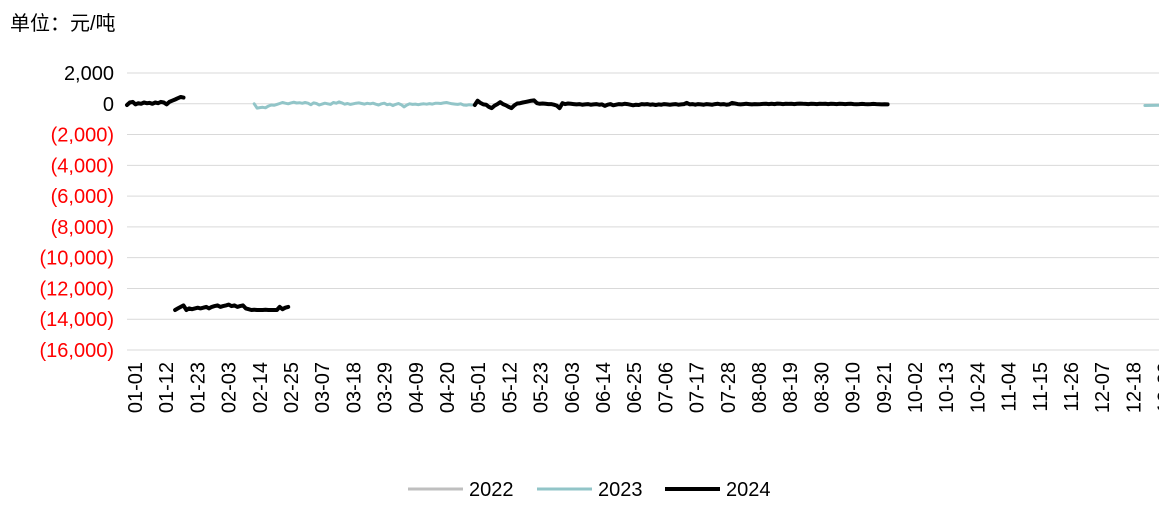 The height and width of the screenshot is (511, 1159). Describe the element at coordinates (417, 387) in the screenshot. I see `x-tick-label: 04-09` at that location.